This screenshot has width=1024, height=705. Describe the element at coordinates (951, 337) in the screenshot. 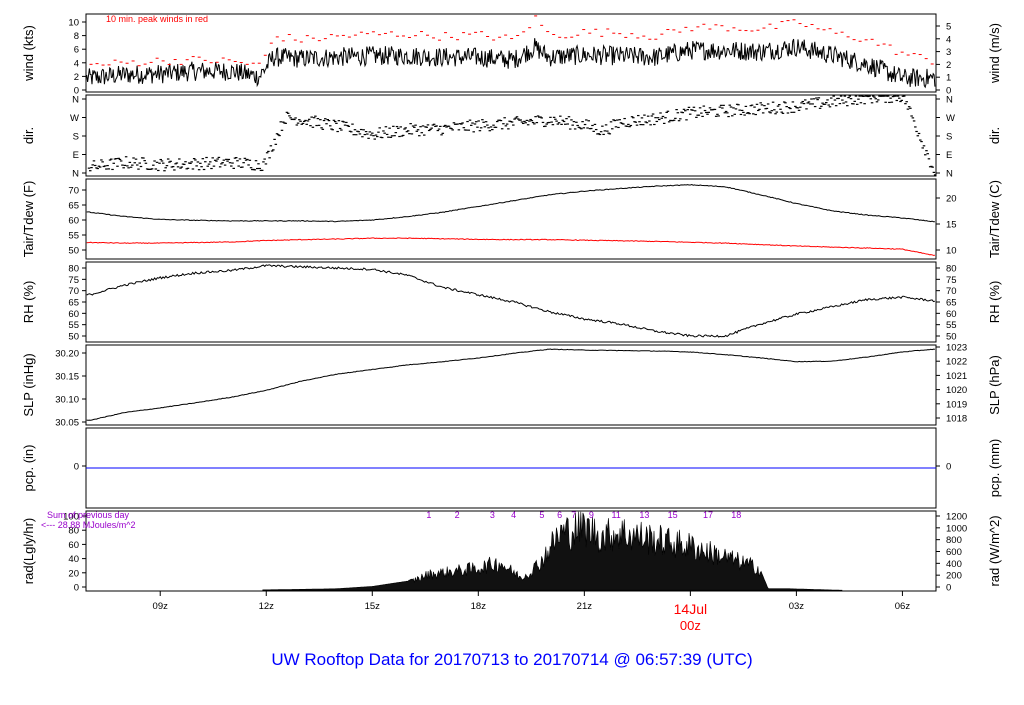

I see `right-tick-label: 50` at that location.